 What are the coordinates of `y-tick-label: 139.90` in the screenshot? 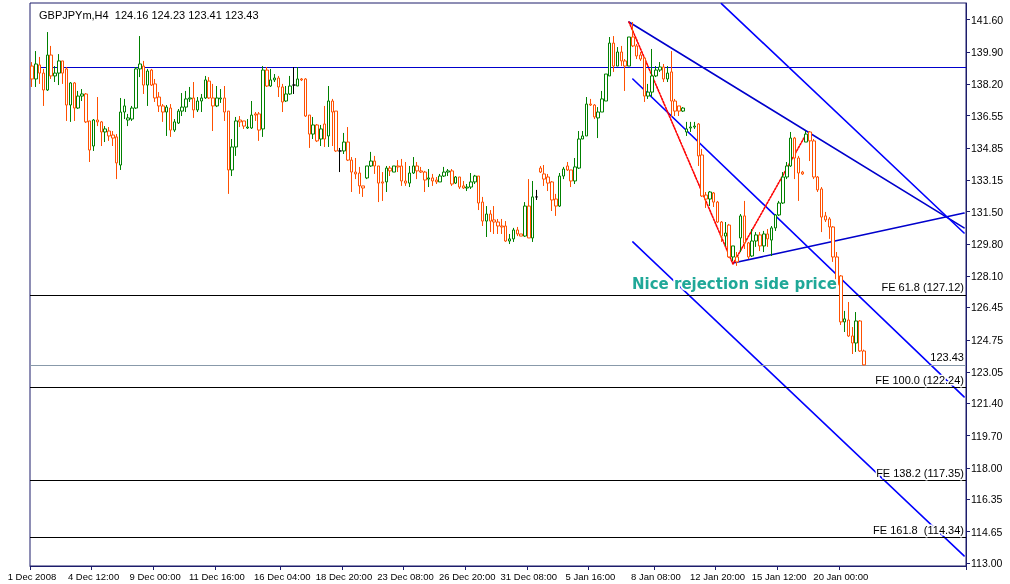 It's located at (987, 52).